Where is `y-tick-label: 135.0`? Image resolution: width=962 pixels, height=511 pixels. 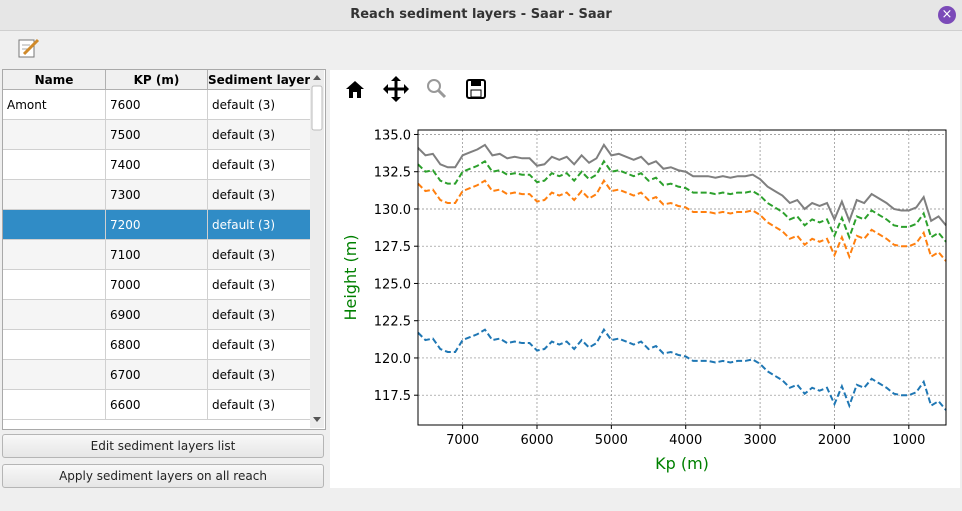 y-tick-label: 135.0 is located at coordinates (392, 135).